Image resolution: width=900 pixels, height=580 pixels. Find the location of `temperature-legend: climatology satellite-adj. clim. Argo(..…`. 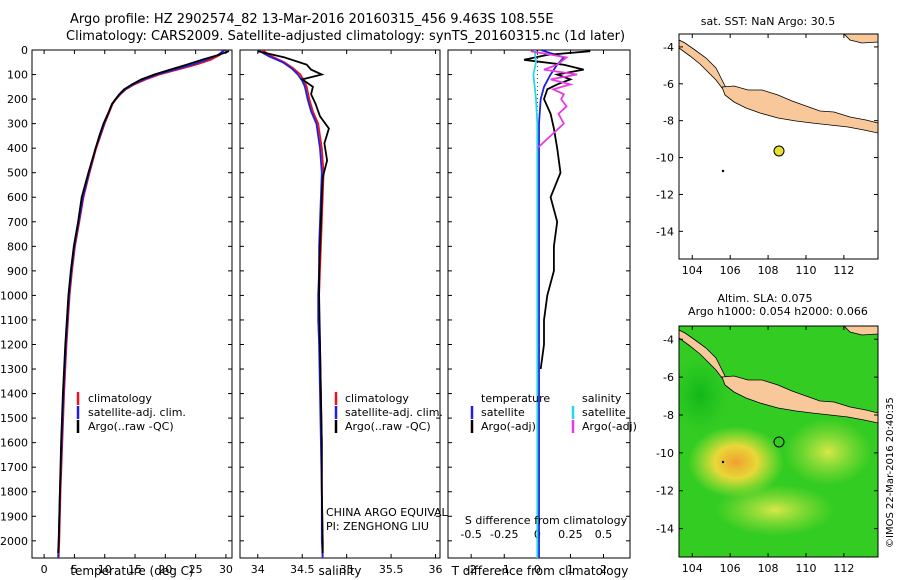

temperature-legend: climatology satellite-adj. clim. Argo(..… is located at coordinates (131, 412).